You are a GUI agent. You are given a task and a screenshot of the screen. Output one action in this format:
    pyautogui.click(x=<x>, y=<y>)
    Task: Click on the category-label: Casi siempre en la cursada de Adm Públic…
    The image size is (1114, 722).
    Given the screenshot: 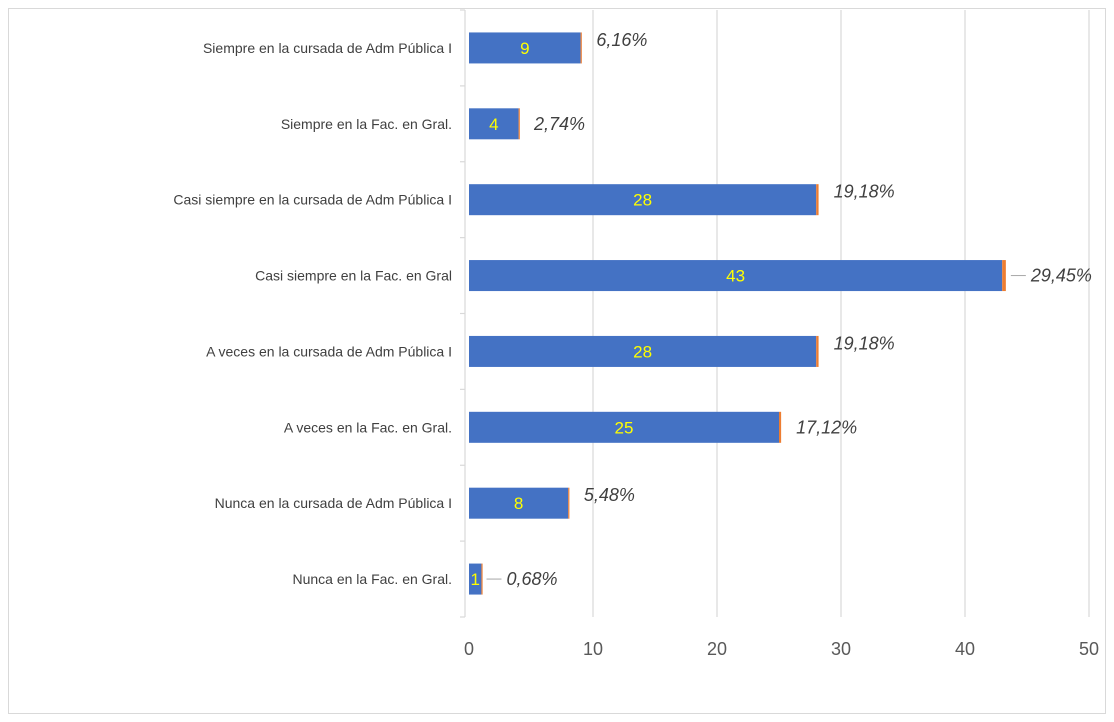 What is the action you would take?
    pyautogui.click(x=312, y=200)
    